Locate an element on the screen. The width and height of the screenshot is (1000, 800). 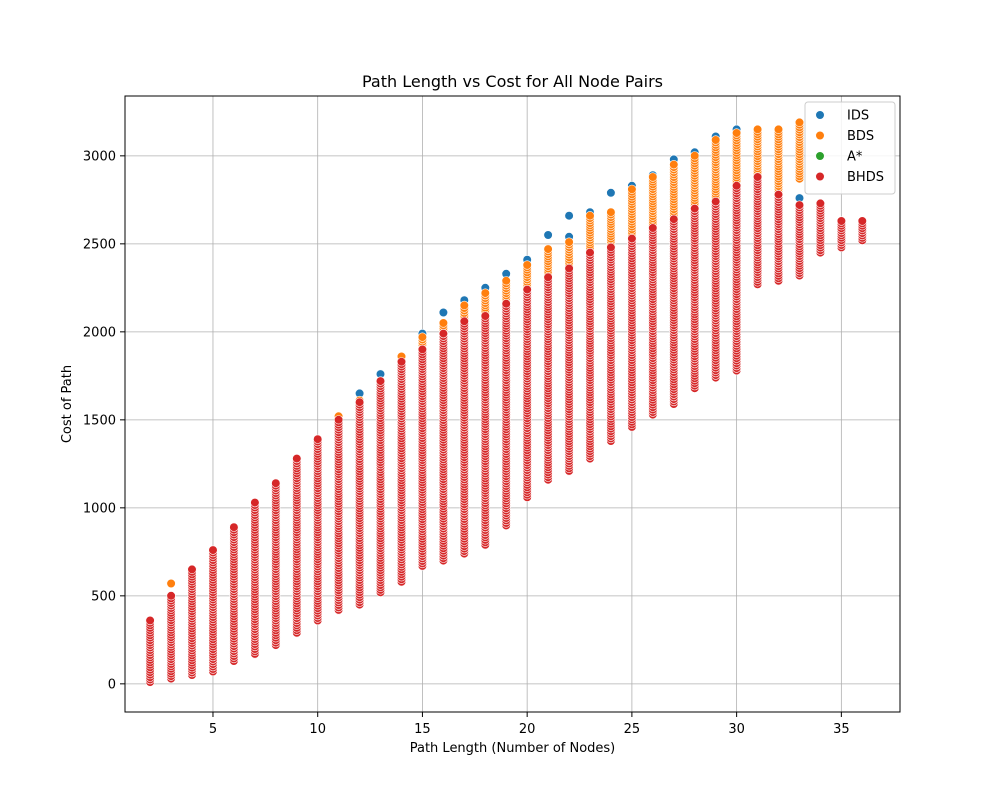
y-axis-label: Cost of Path is located at coordinates (67, 404).